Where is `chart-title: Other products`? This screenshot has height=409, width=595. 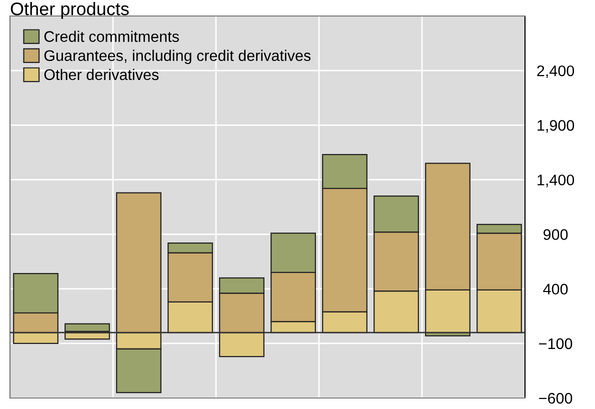 chart-title: Other products is located at coordinates (69, 10).